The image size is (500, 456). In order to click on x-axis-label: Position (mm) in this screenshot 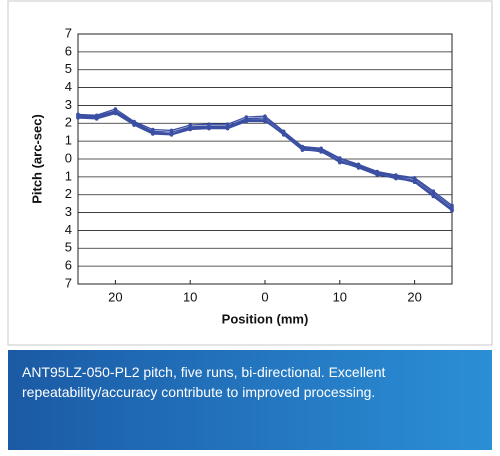, I will do `click(265, 318)`.